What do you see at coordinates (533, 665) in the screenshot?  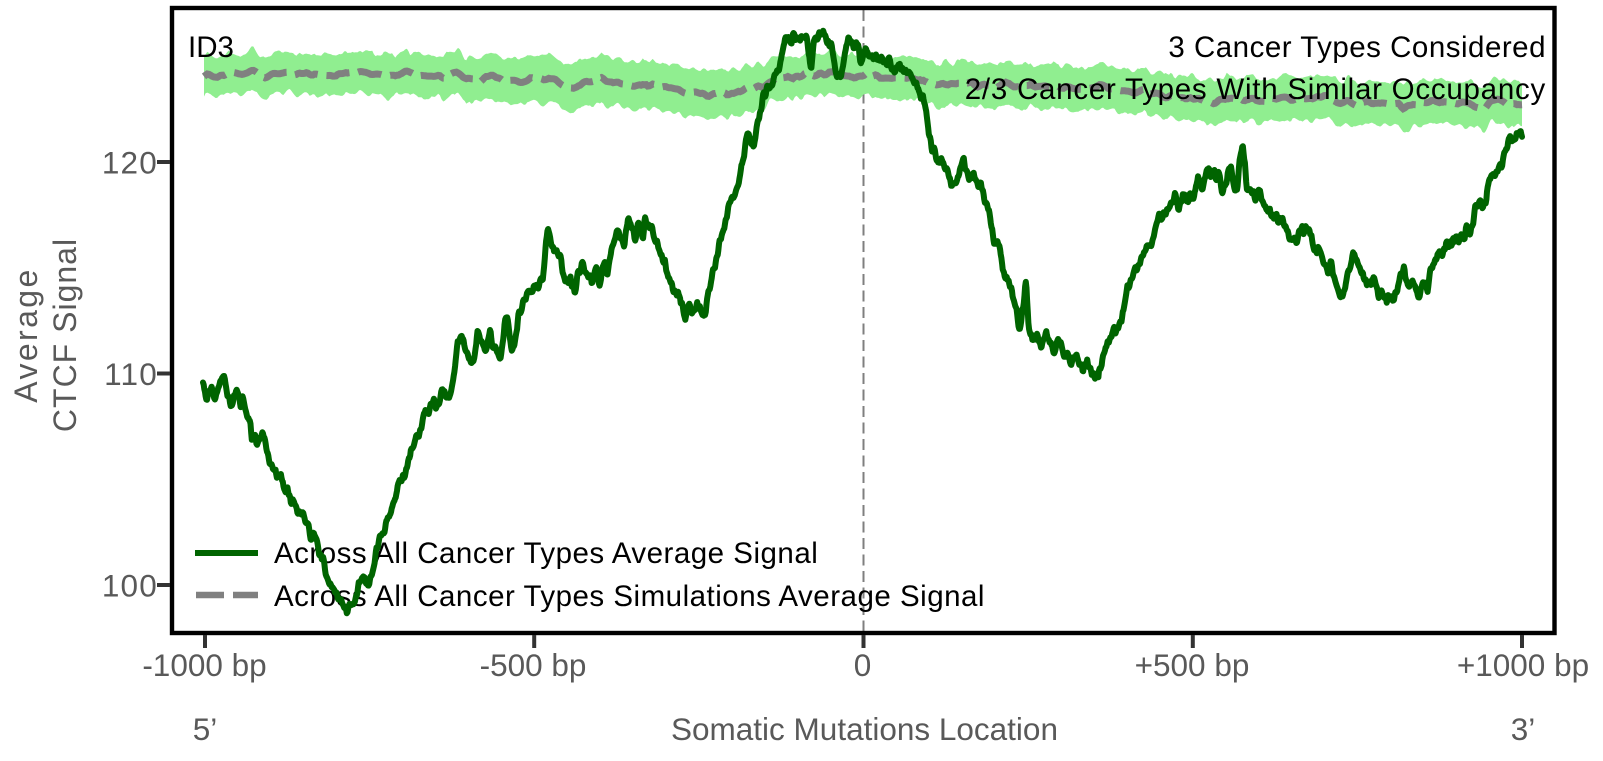 I see `svg-text: -500 bp` at bounding box center [533, 665].